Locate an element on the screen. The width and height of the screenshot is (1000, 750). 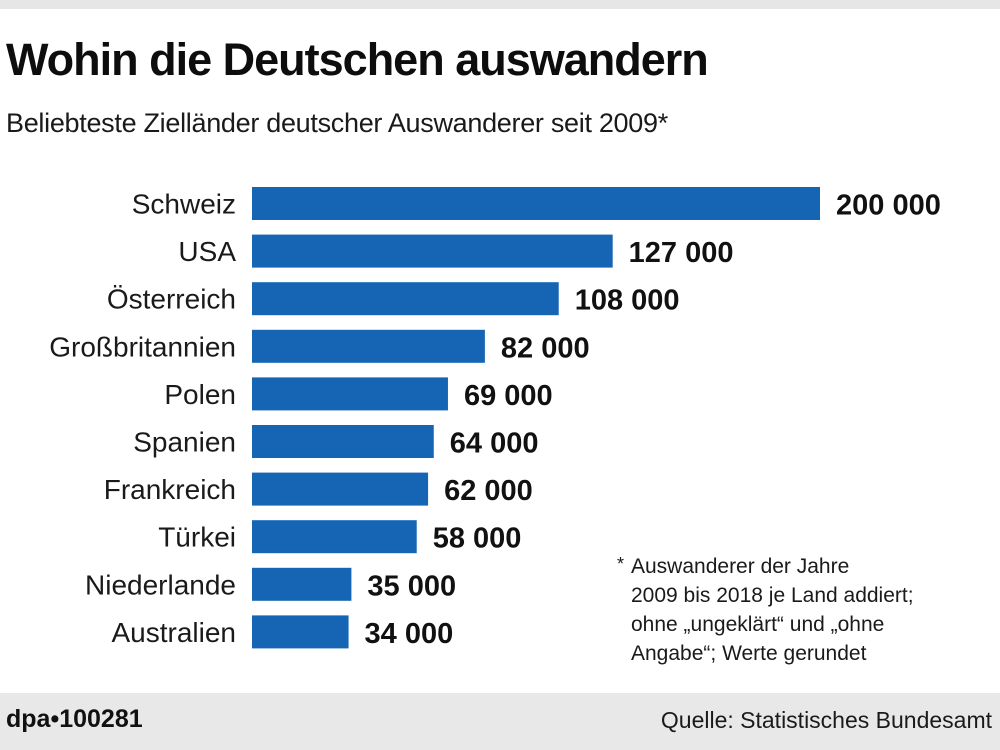
bar-niederlande is located at coordinates (302, 584).